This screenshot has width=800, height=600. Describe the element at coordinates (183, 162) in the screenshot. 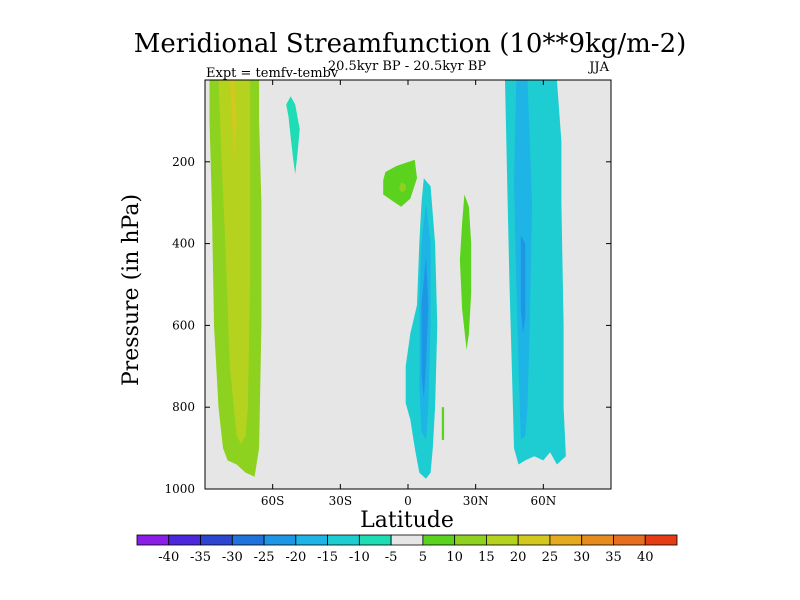

I see `y-tick-label: 200` at that location.